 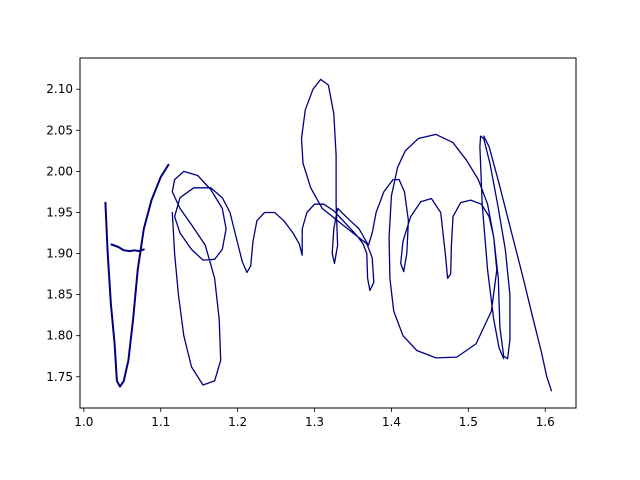 I want to click on x-tick-label: 1.2, so click(x=237, y=422).